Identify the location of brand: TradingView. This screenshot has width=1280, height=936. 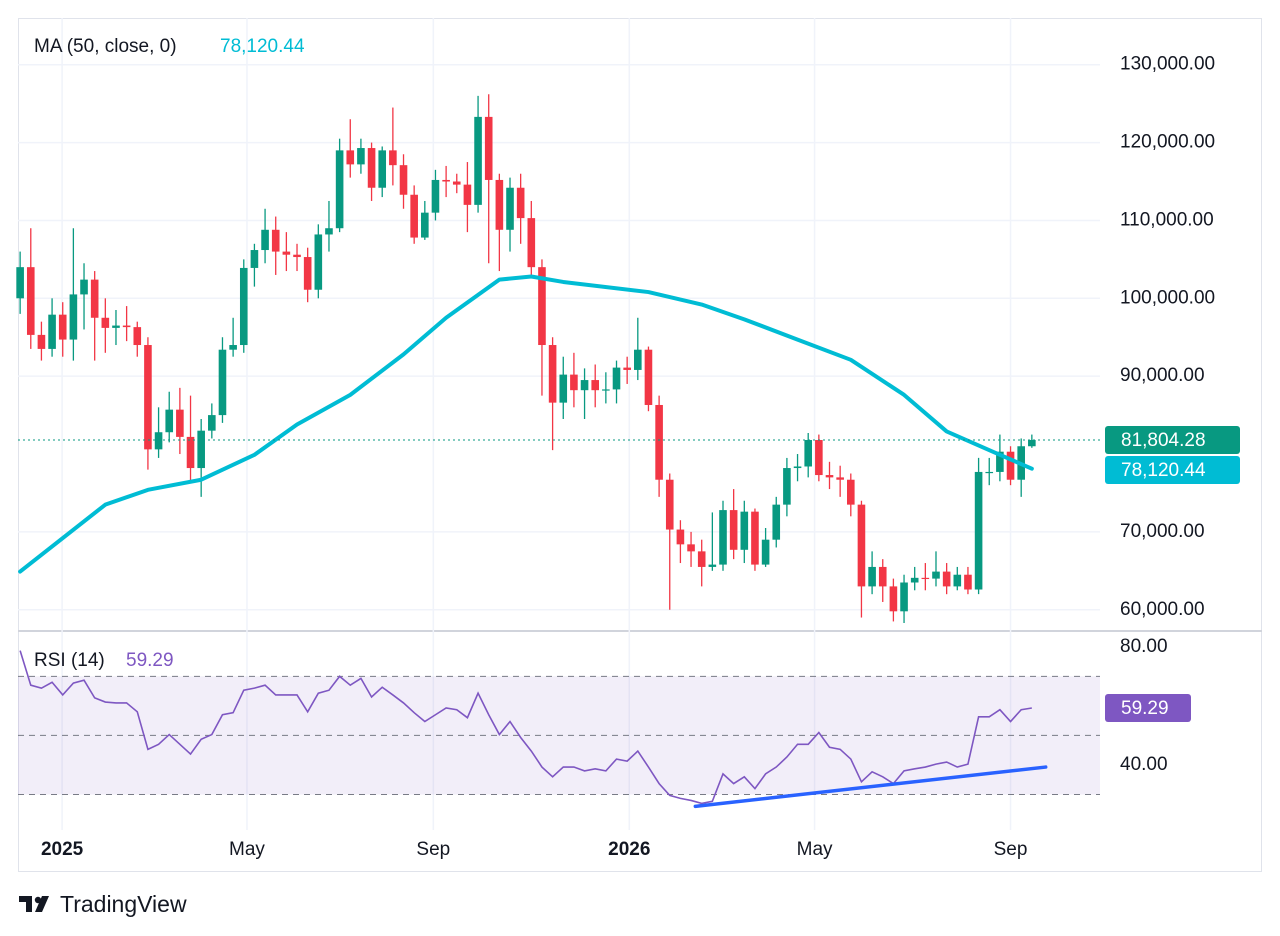
(123, 904).